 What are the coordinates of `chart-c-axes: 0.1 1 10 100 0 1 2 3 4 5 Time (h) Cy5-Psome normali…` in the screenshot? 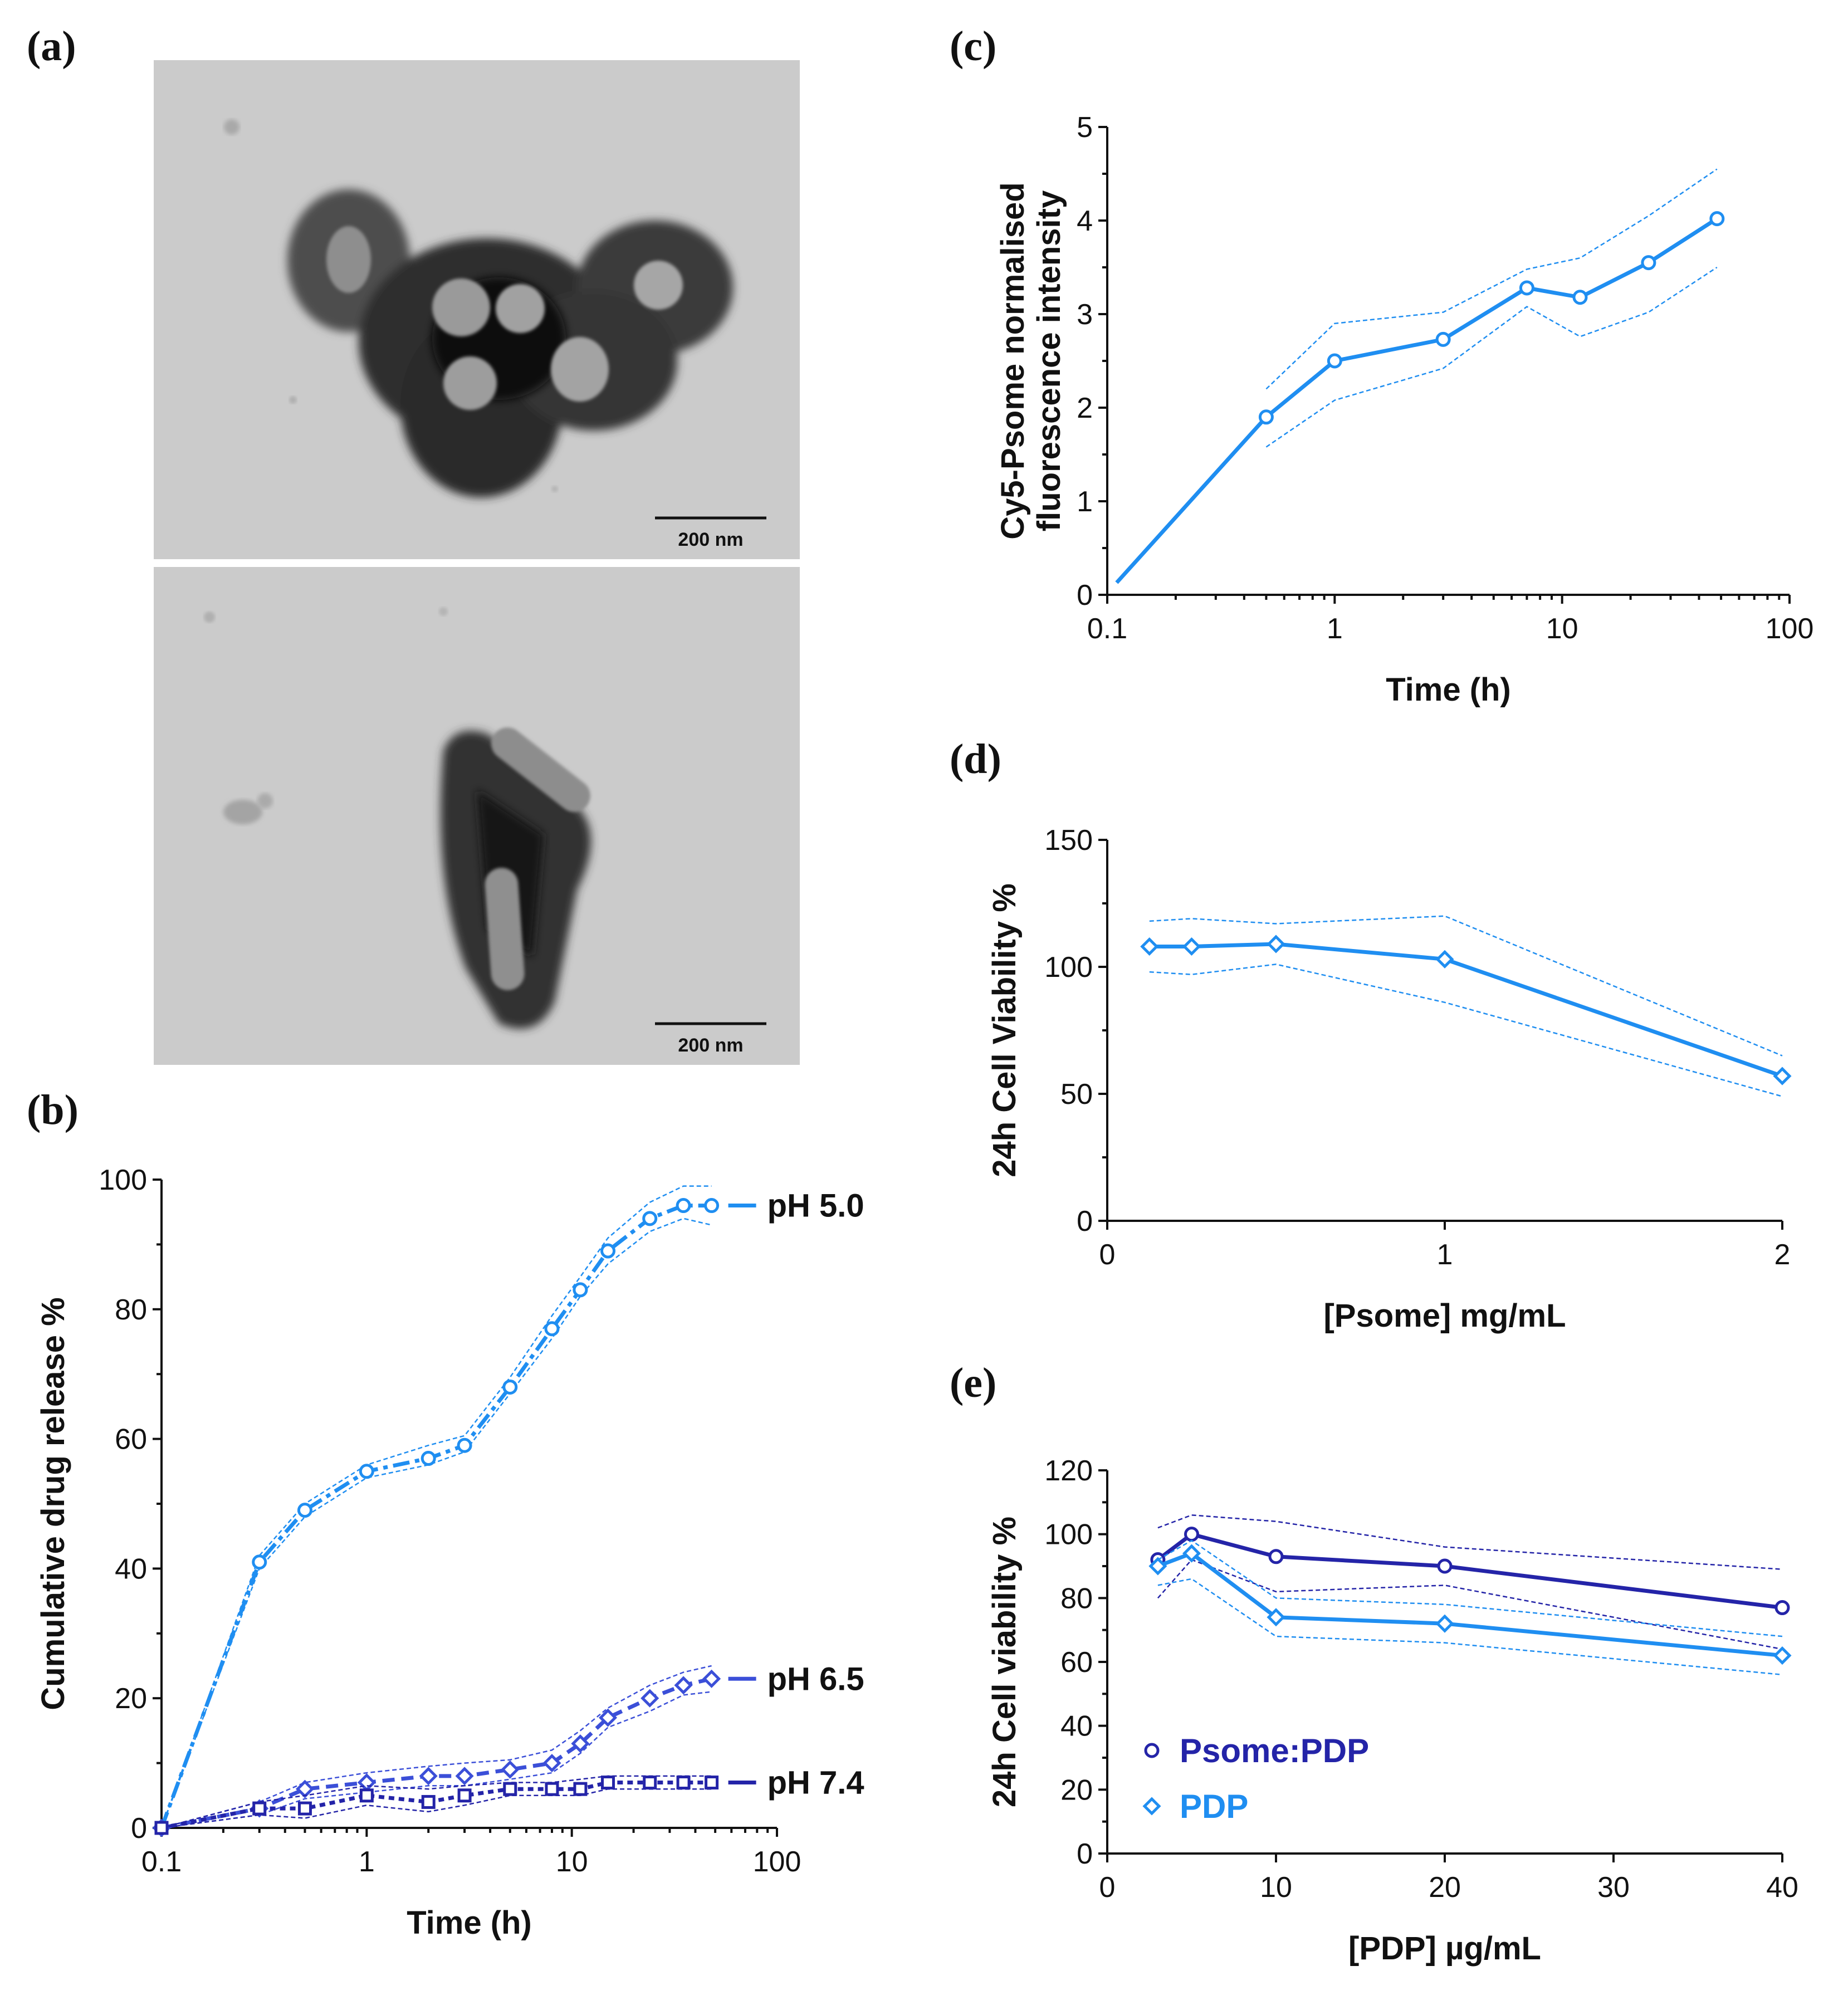 It's located at (1404, 409).